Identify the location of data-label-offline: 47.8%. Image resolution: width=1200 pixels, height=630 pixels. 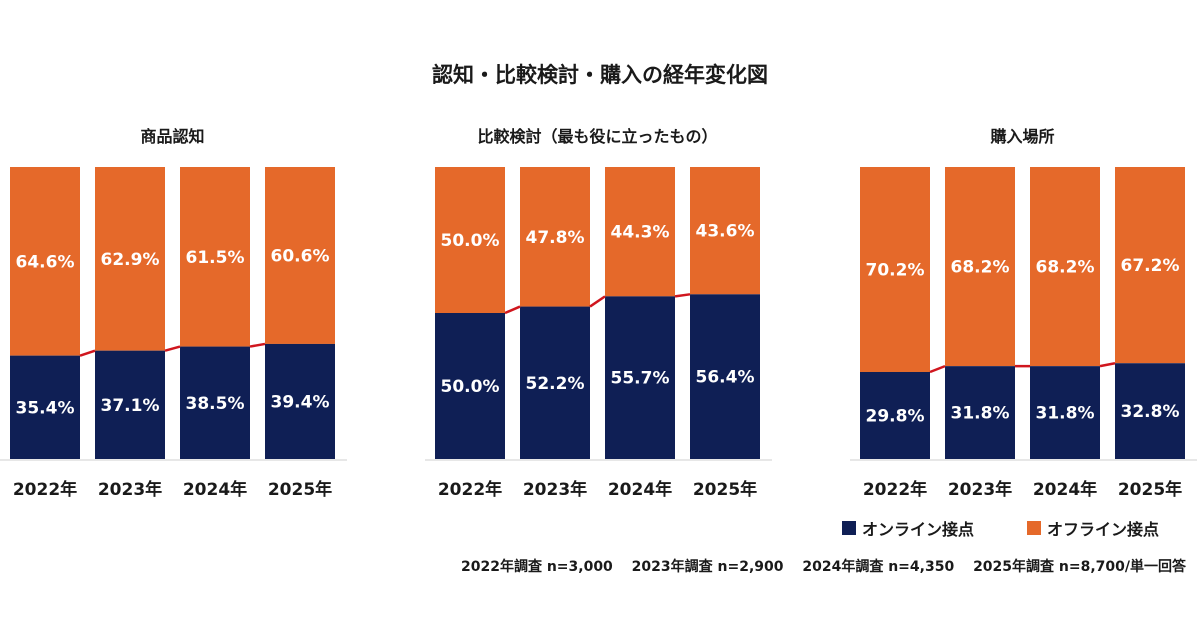
(555, 238).